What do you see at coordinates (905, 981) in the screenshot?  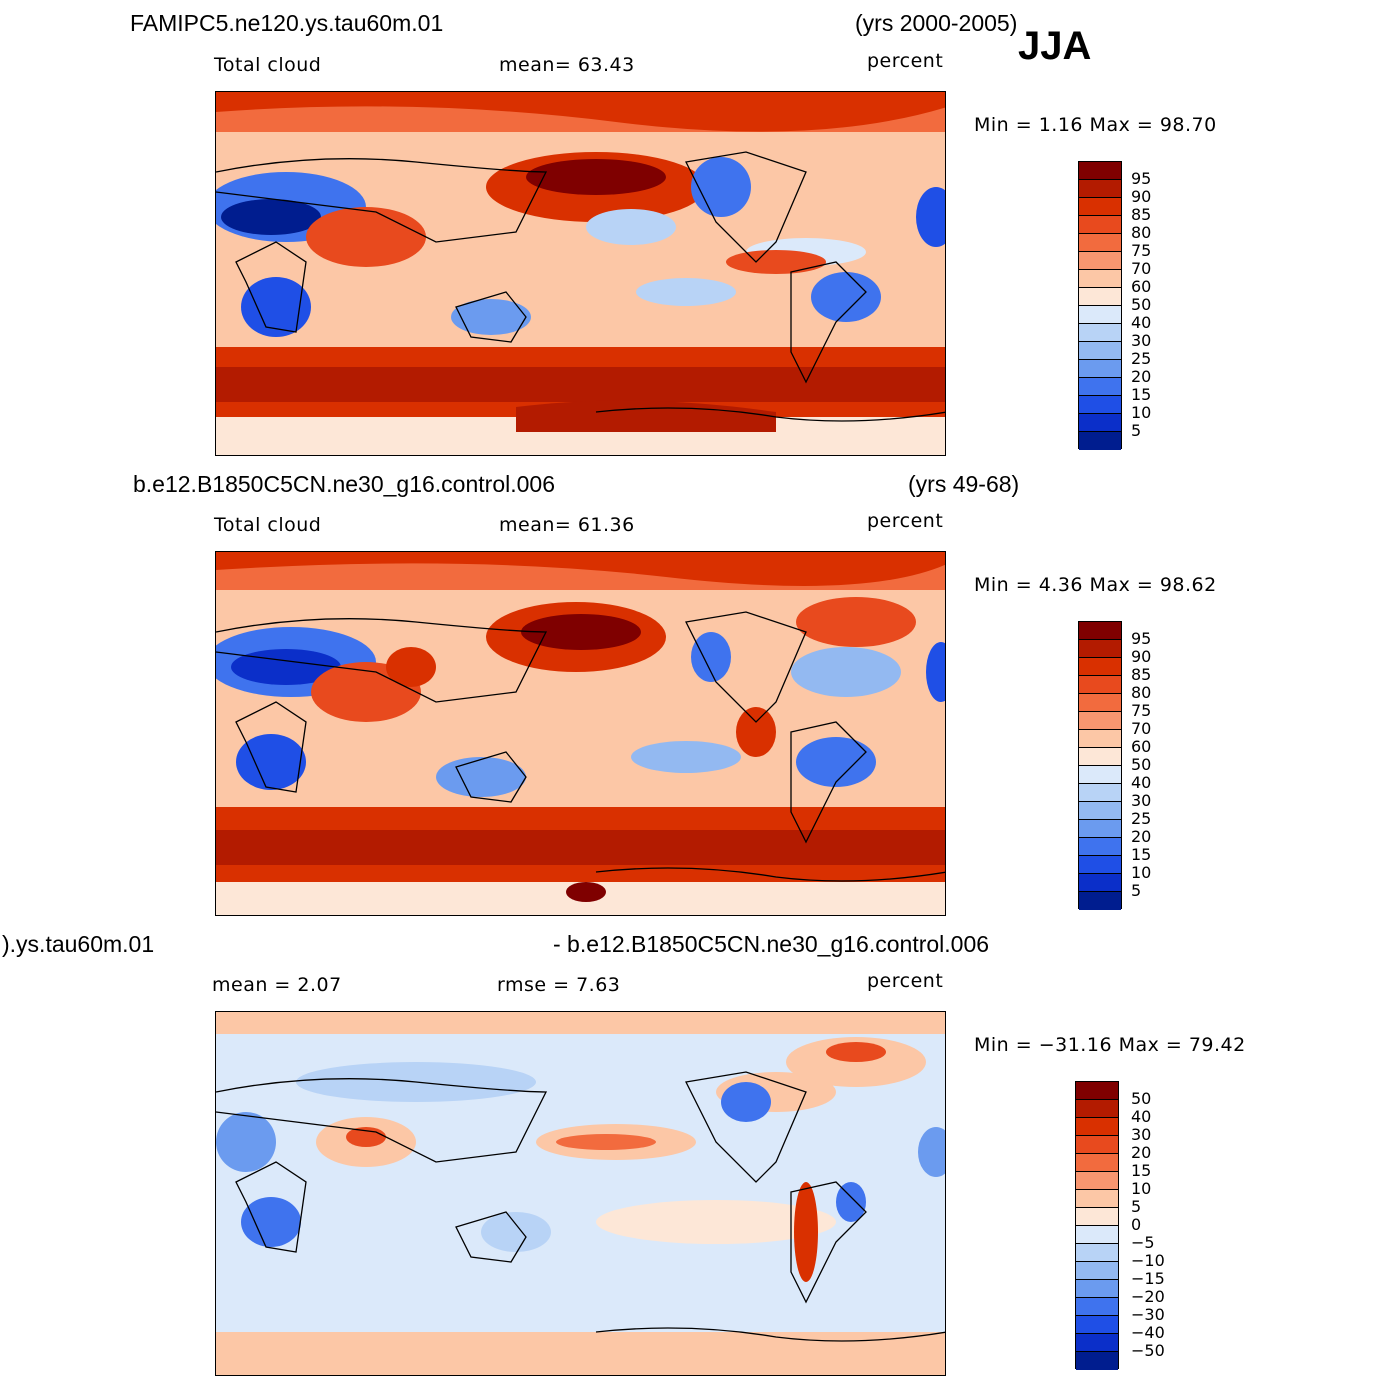 I see `panel3-units: percent` at bounding box center [905, 981].